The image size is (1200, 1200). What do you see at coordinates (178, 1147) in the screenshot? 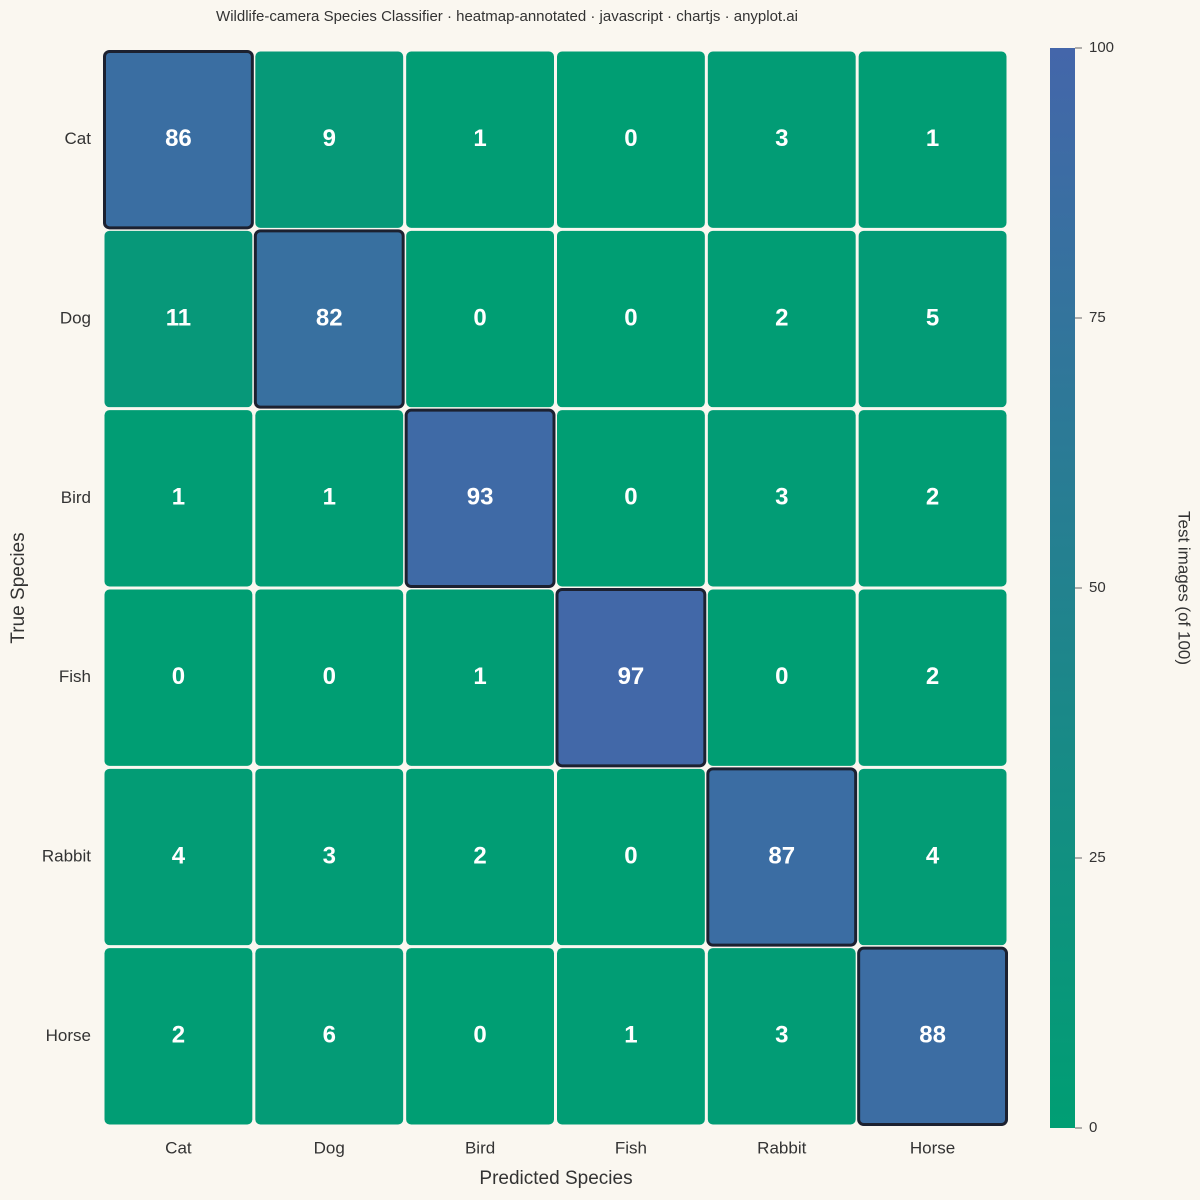
I see `x-tick-label: Cat` at bounding box center [178, 1147].